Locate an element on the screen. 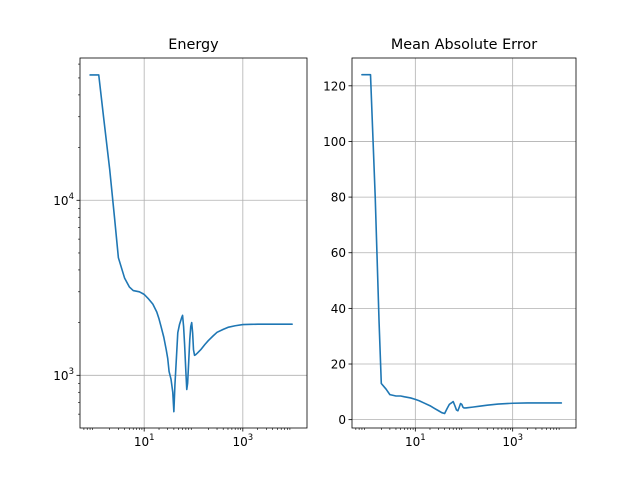 The width and height of the screenshot is (640, 480). mae-y-tick-label: 120 is located at coordinates (334, 86).